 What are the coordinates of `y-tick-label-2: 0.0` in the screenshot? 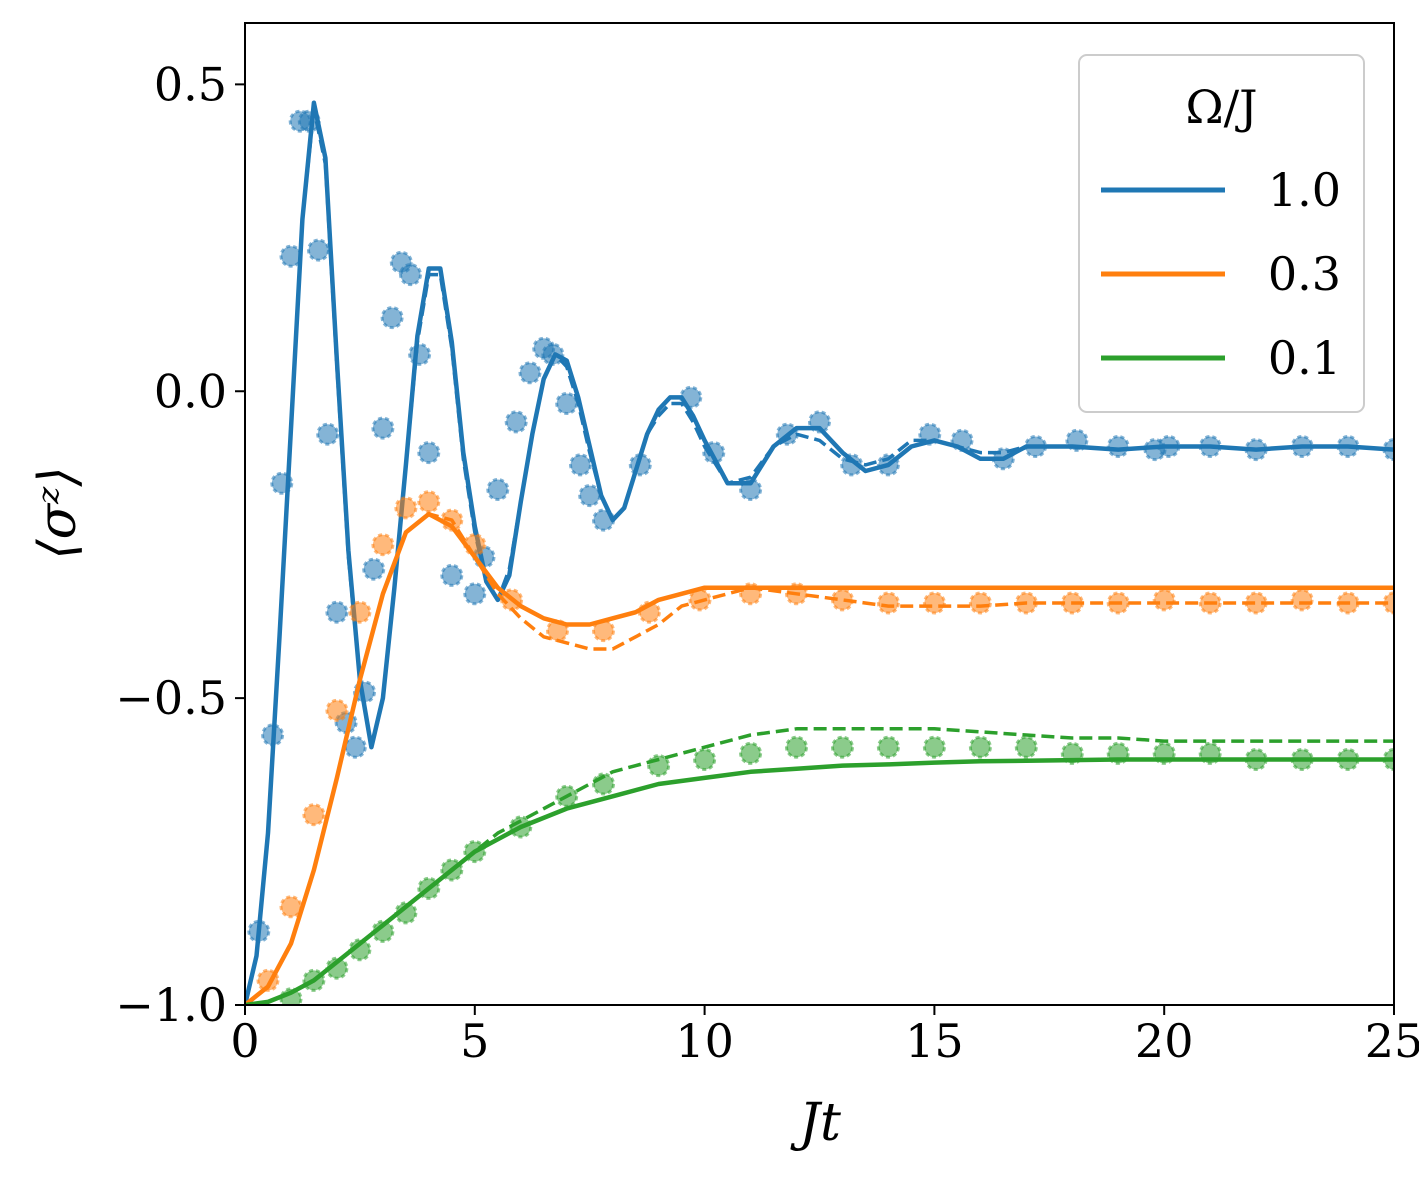 It's located at (190, 391).